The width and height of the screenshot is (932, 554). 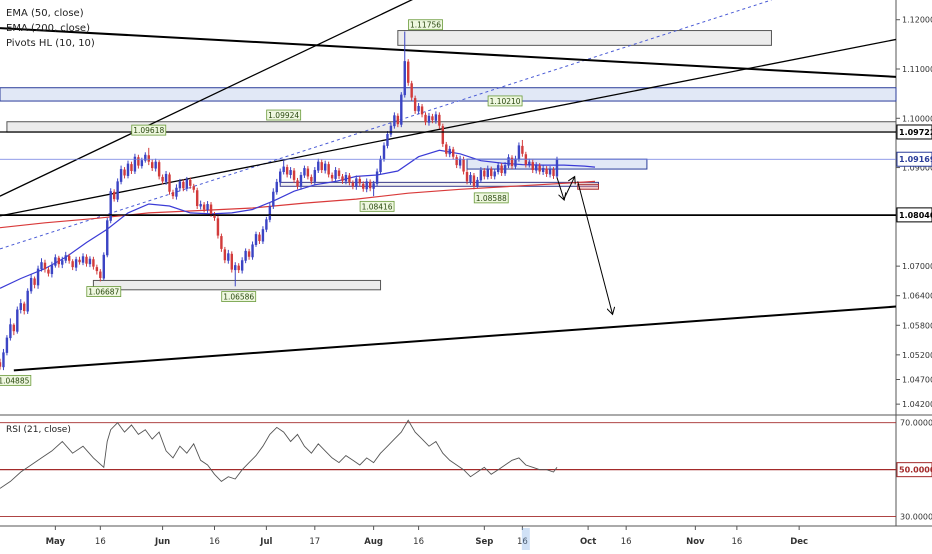 What do you see at coordinates (314, 542) in the screenshot?
I see `time-tick-label: 17` at bounding box center [314, 542].